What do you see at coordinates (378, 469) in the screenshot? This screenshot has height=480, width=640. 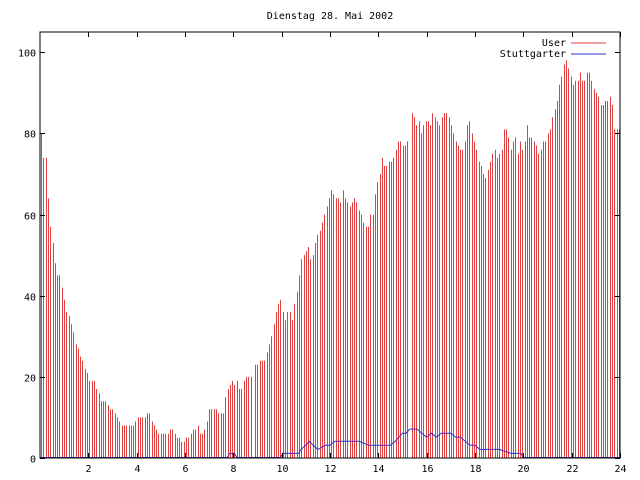 I see `x-tick-label: 14` at bounding box center [378, 469].